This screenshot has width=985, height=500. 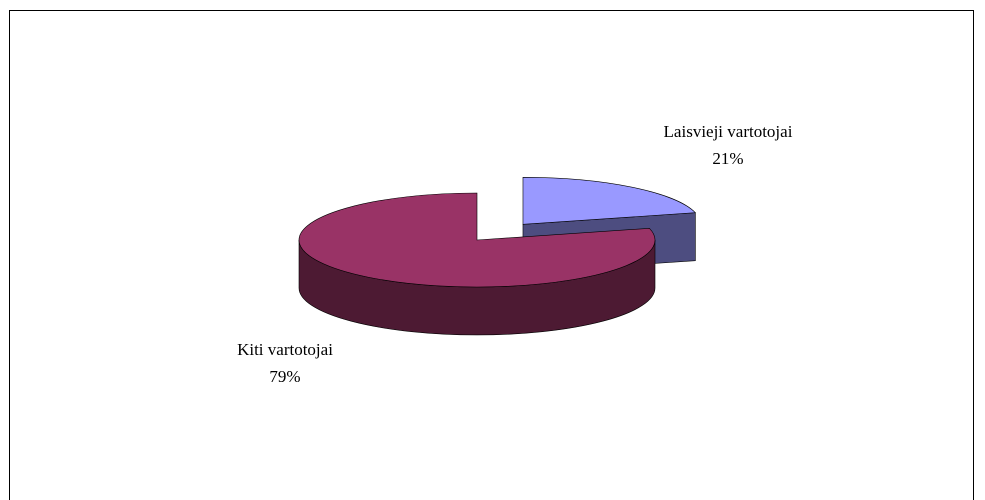 What do you see at coordinates (728, 131) in the screenshot?
I see `slice-label: Laisvieji vartotojai` at bounding box center [728, 131].